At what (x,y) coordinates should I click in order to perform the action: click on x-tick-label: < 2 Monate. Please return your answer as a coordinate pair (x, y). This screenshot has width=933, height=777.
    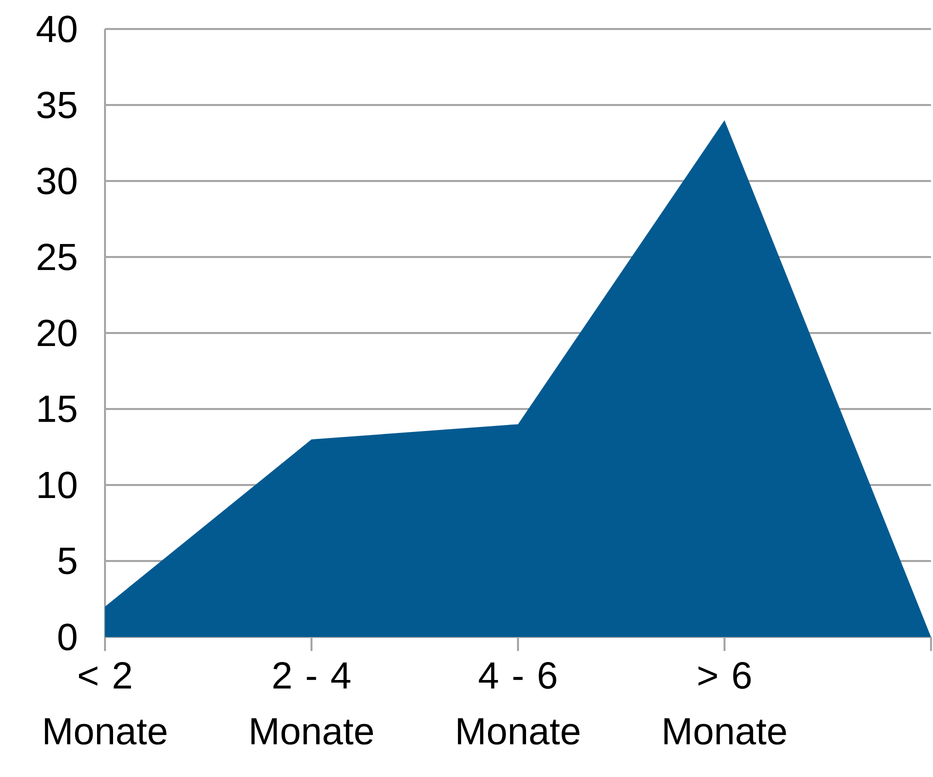
    Looking at the image, I should click on (105, 703).